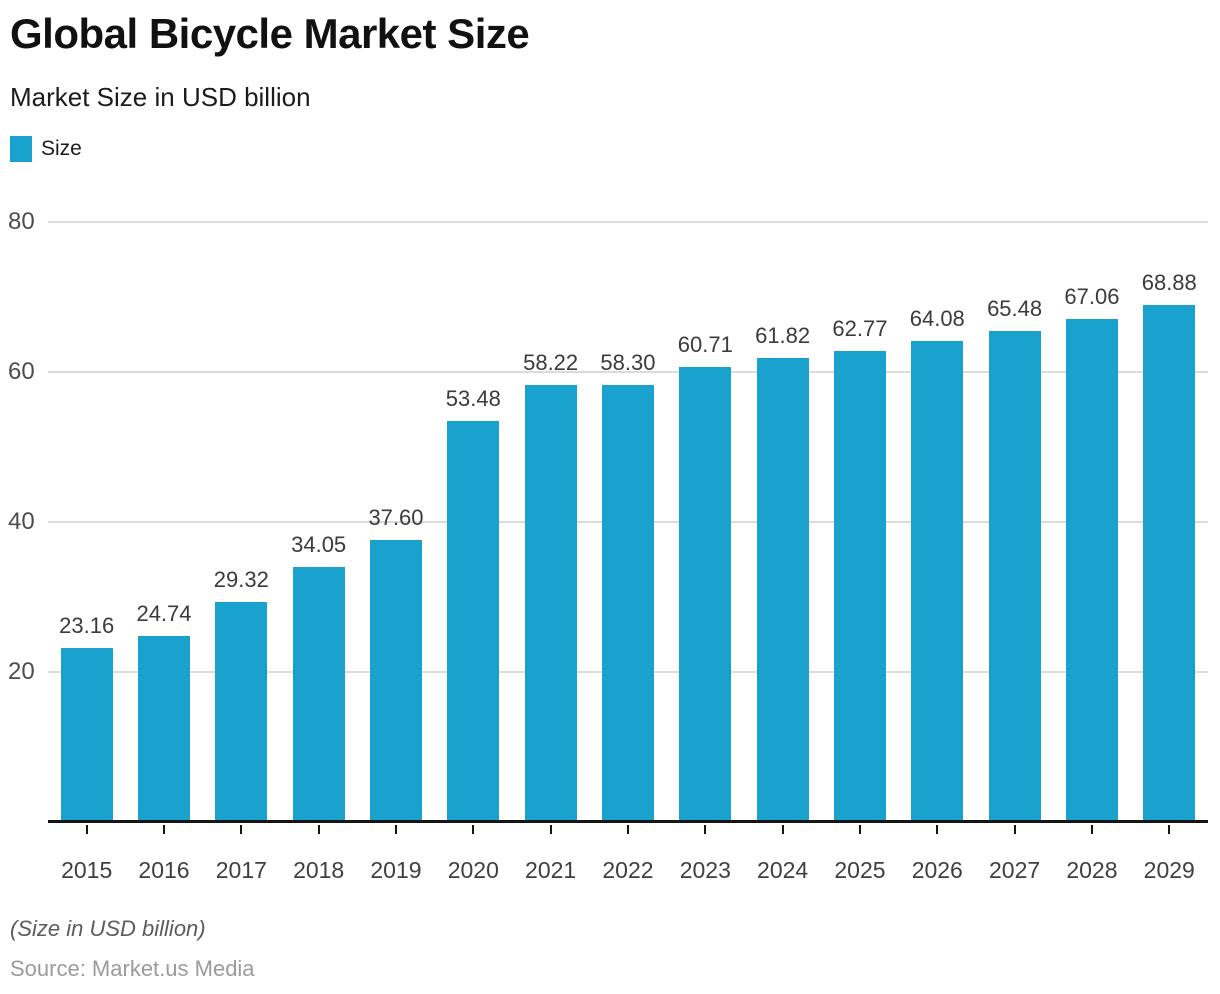 The image size is (1220, 994). What do you see at coordinates (108, 928) in the screenshot?
I see `footer-note: (Size in USD billion)` at bounding box center [108, 928].